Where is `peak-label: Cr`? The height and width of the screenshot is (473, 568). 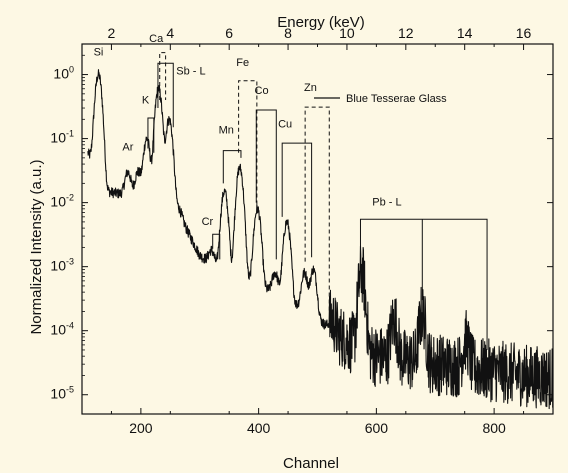
peak-label: Cr is located at coordinates (208, 222).